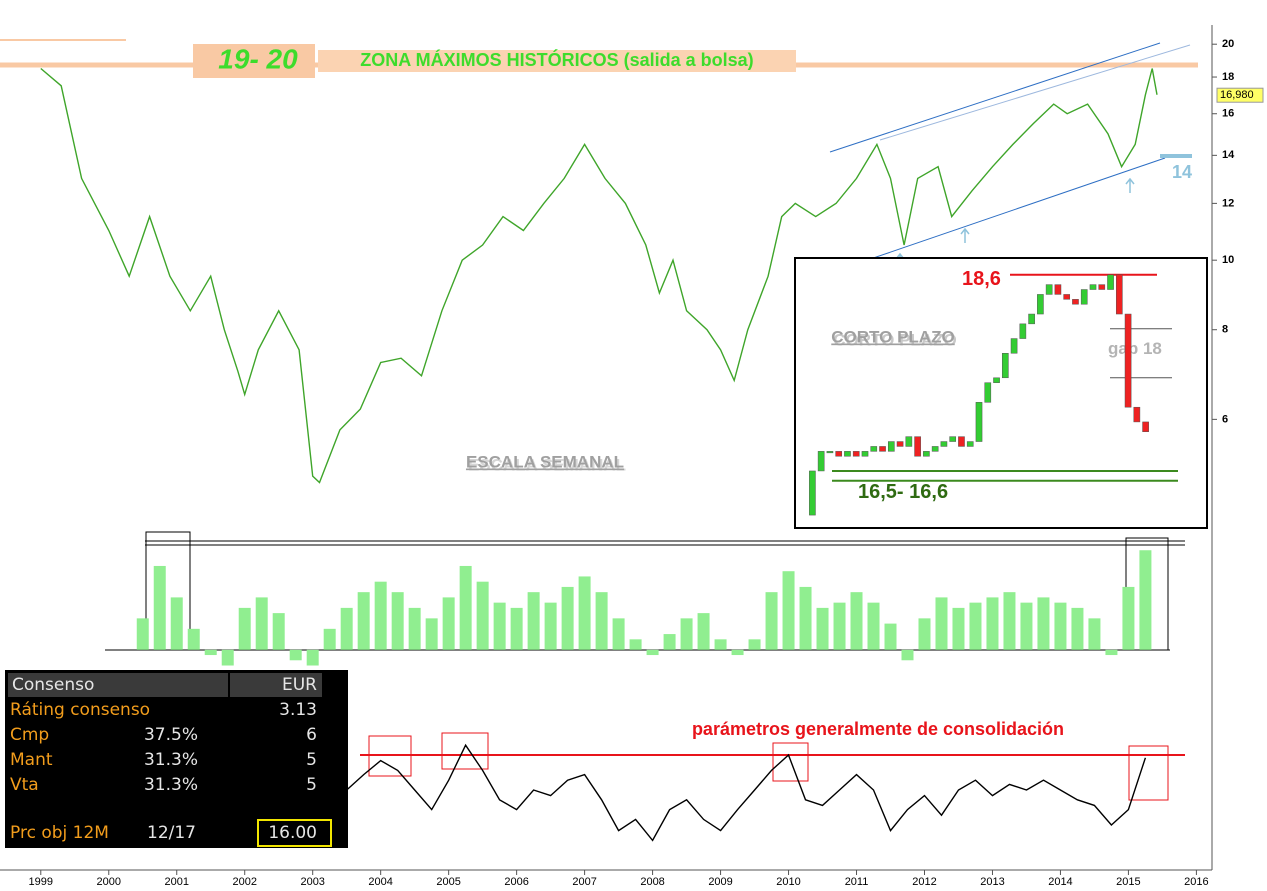 The image size is (1267, 891). Describe the element at coordinates (878, 729) in the screenshot. I see `annotation: parámetros generalmente de consolidación` at that location.